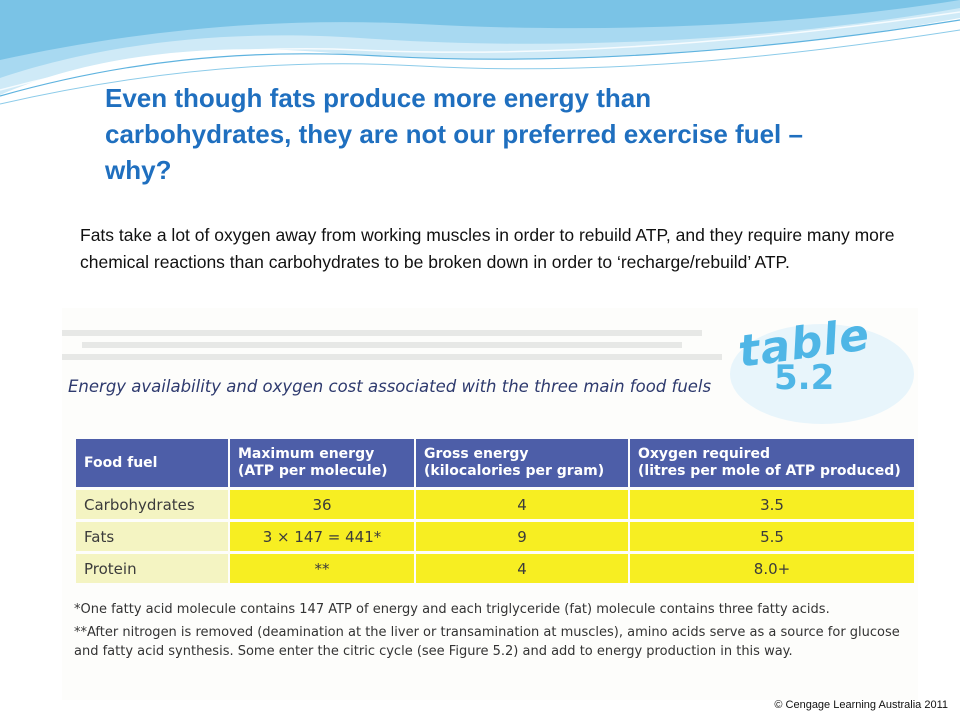 Image resolution: width=960 pixels, height=720 pixels. I want to click on table-cell: 9, so click(522, 536).